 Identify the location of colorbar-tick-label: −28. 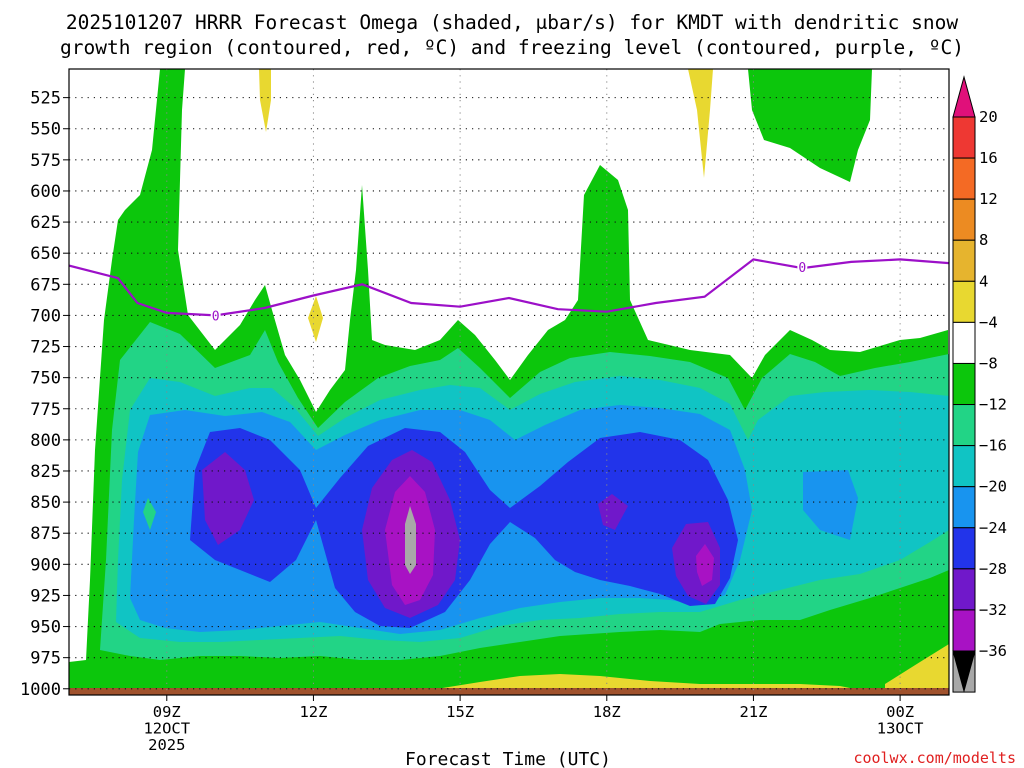
(993, 569).